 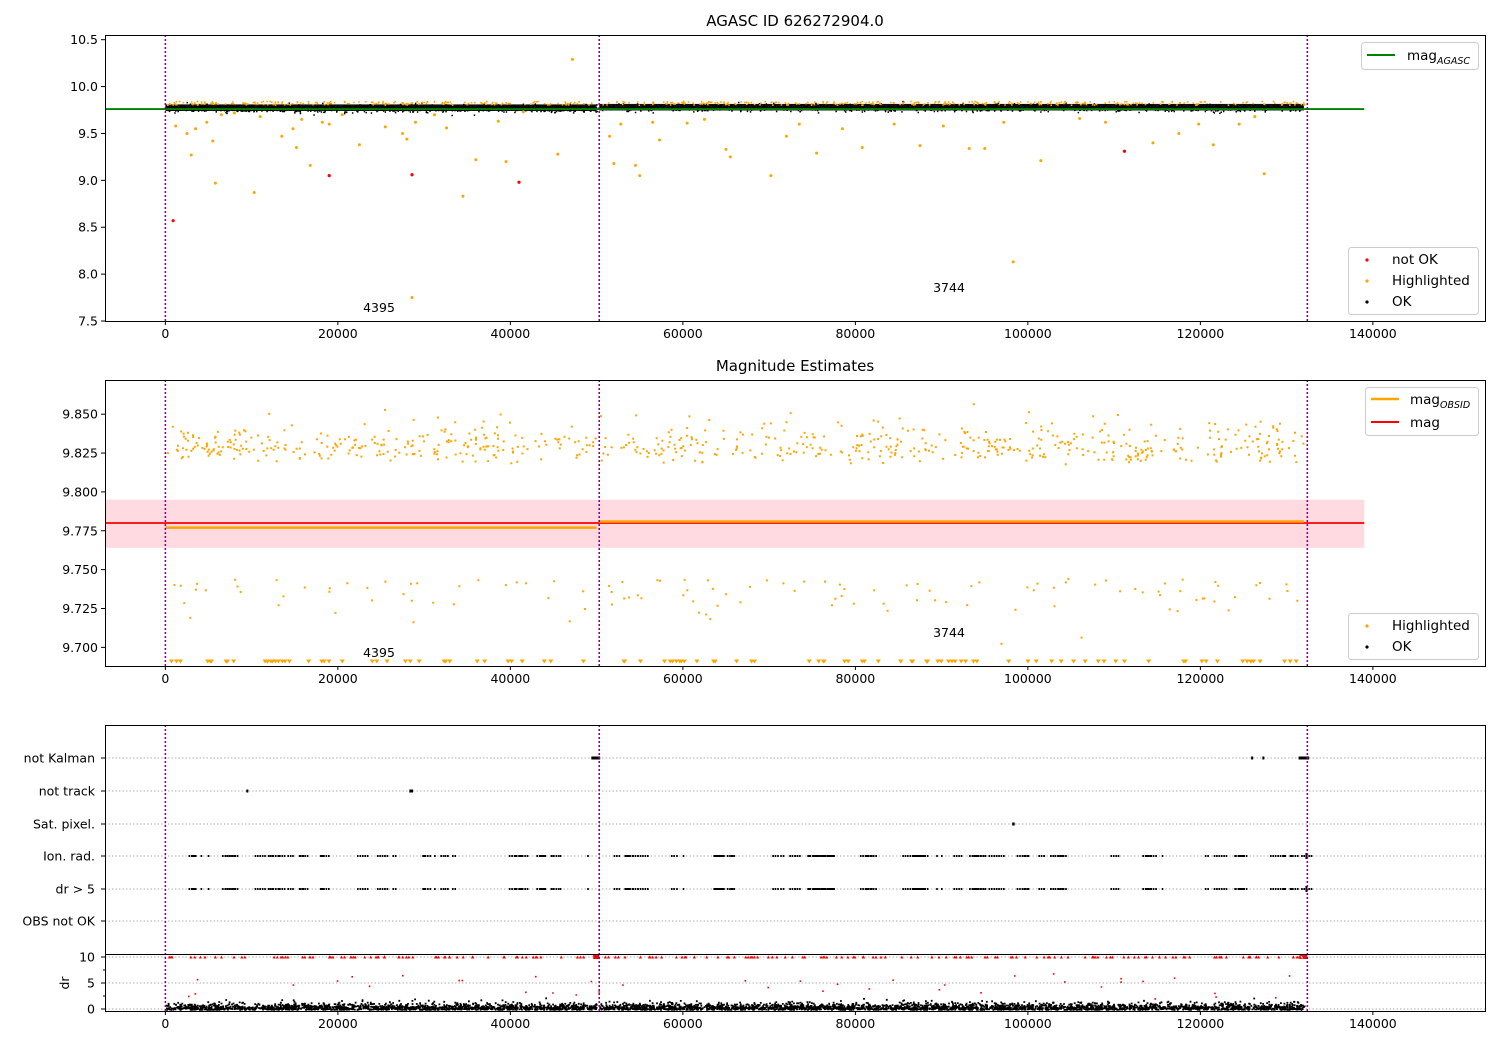 I want to click on flag-row-label: Ion. rad., so click(x=69, y=856).